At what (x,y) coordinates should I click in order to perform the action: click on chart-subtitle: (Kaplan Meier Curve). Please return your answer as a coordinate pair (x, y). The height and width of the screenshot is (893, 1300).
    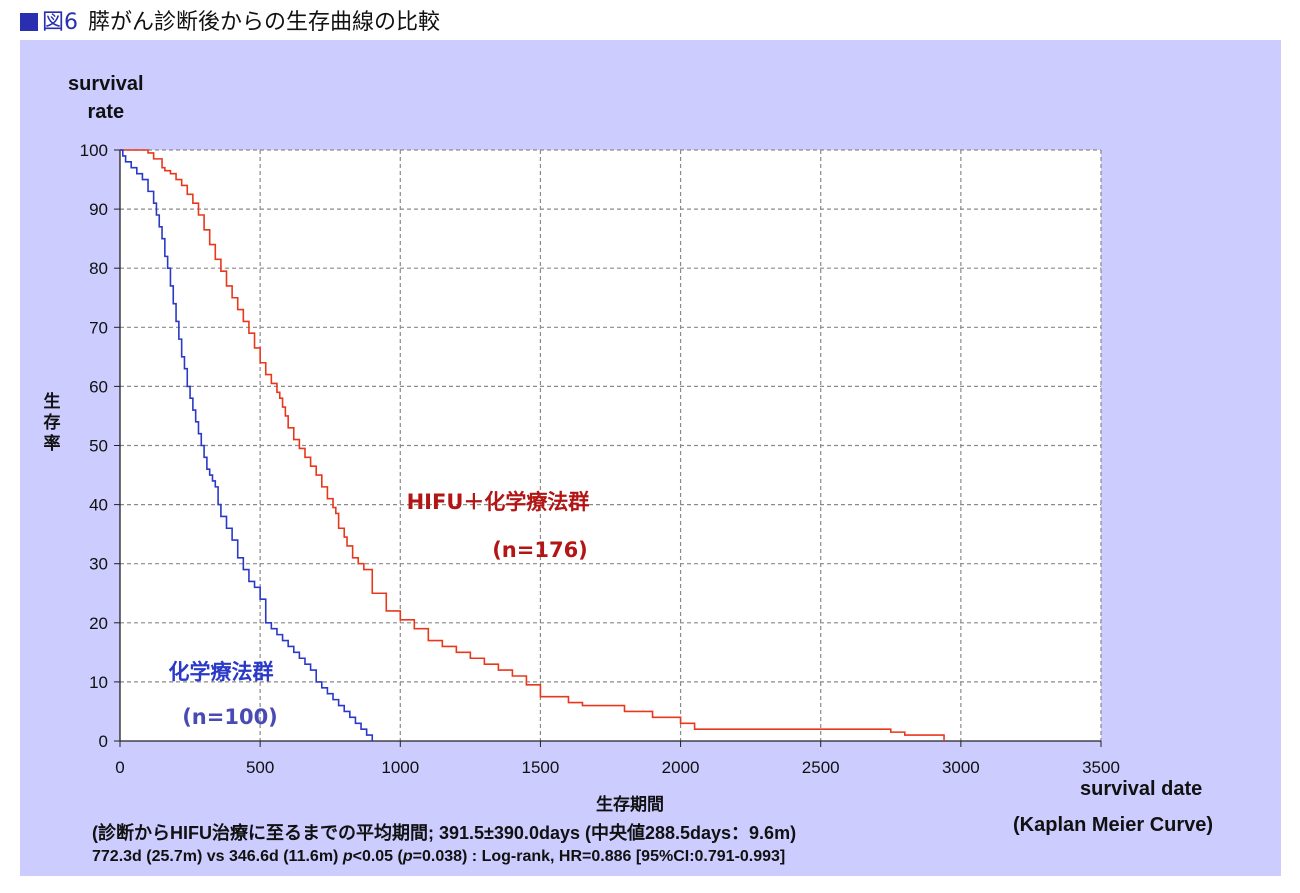
    Looking at the image, I should click on (1113, 825).